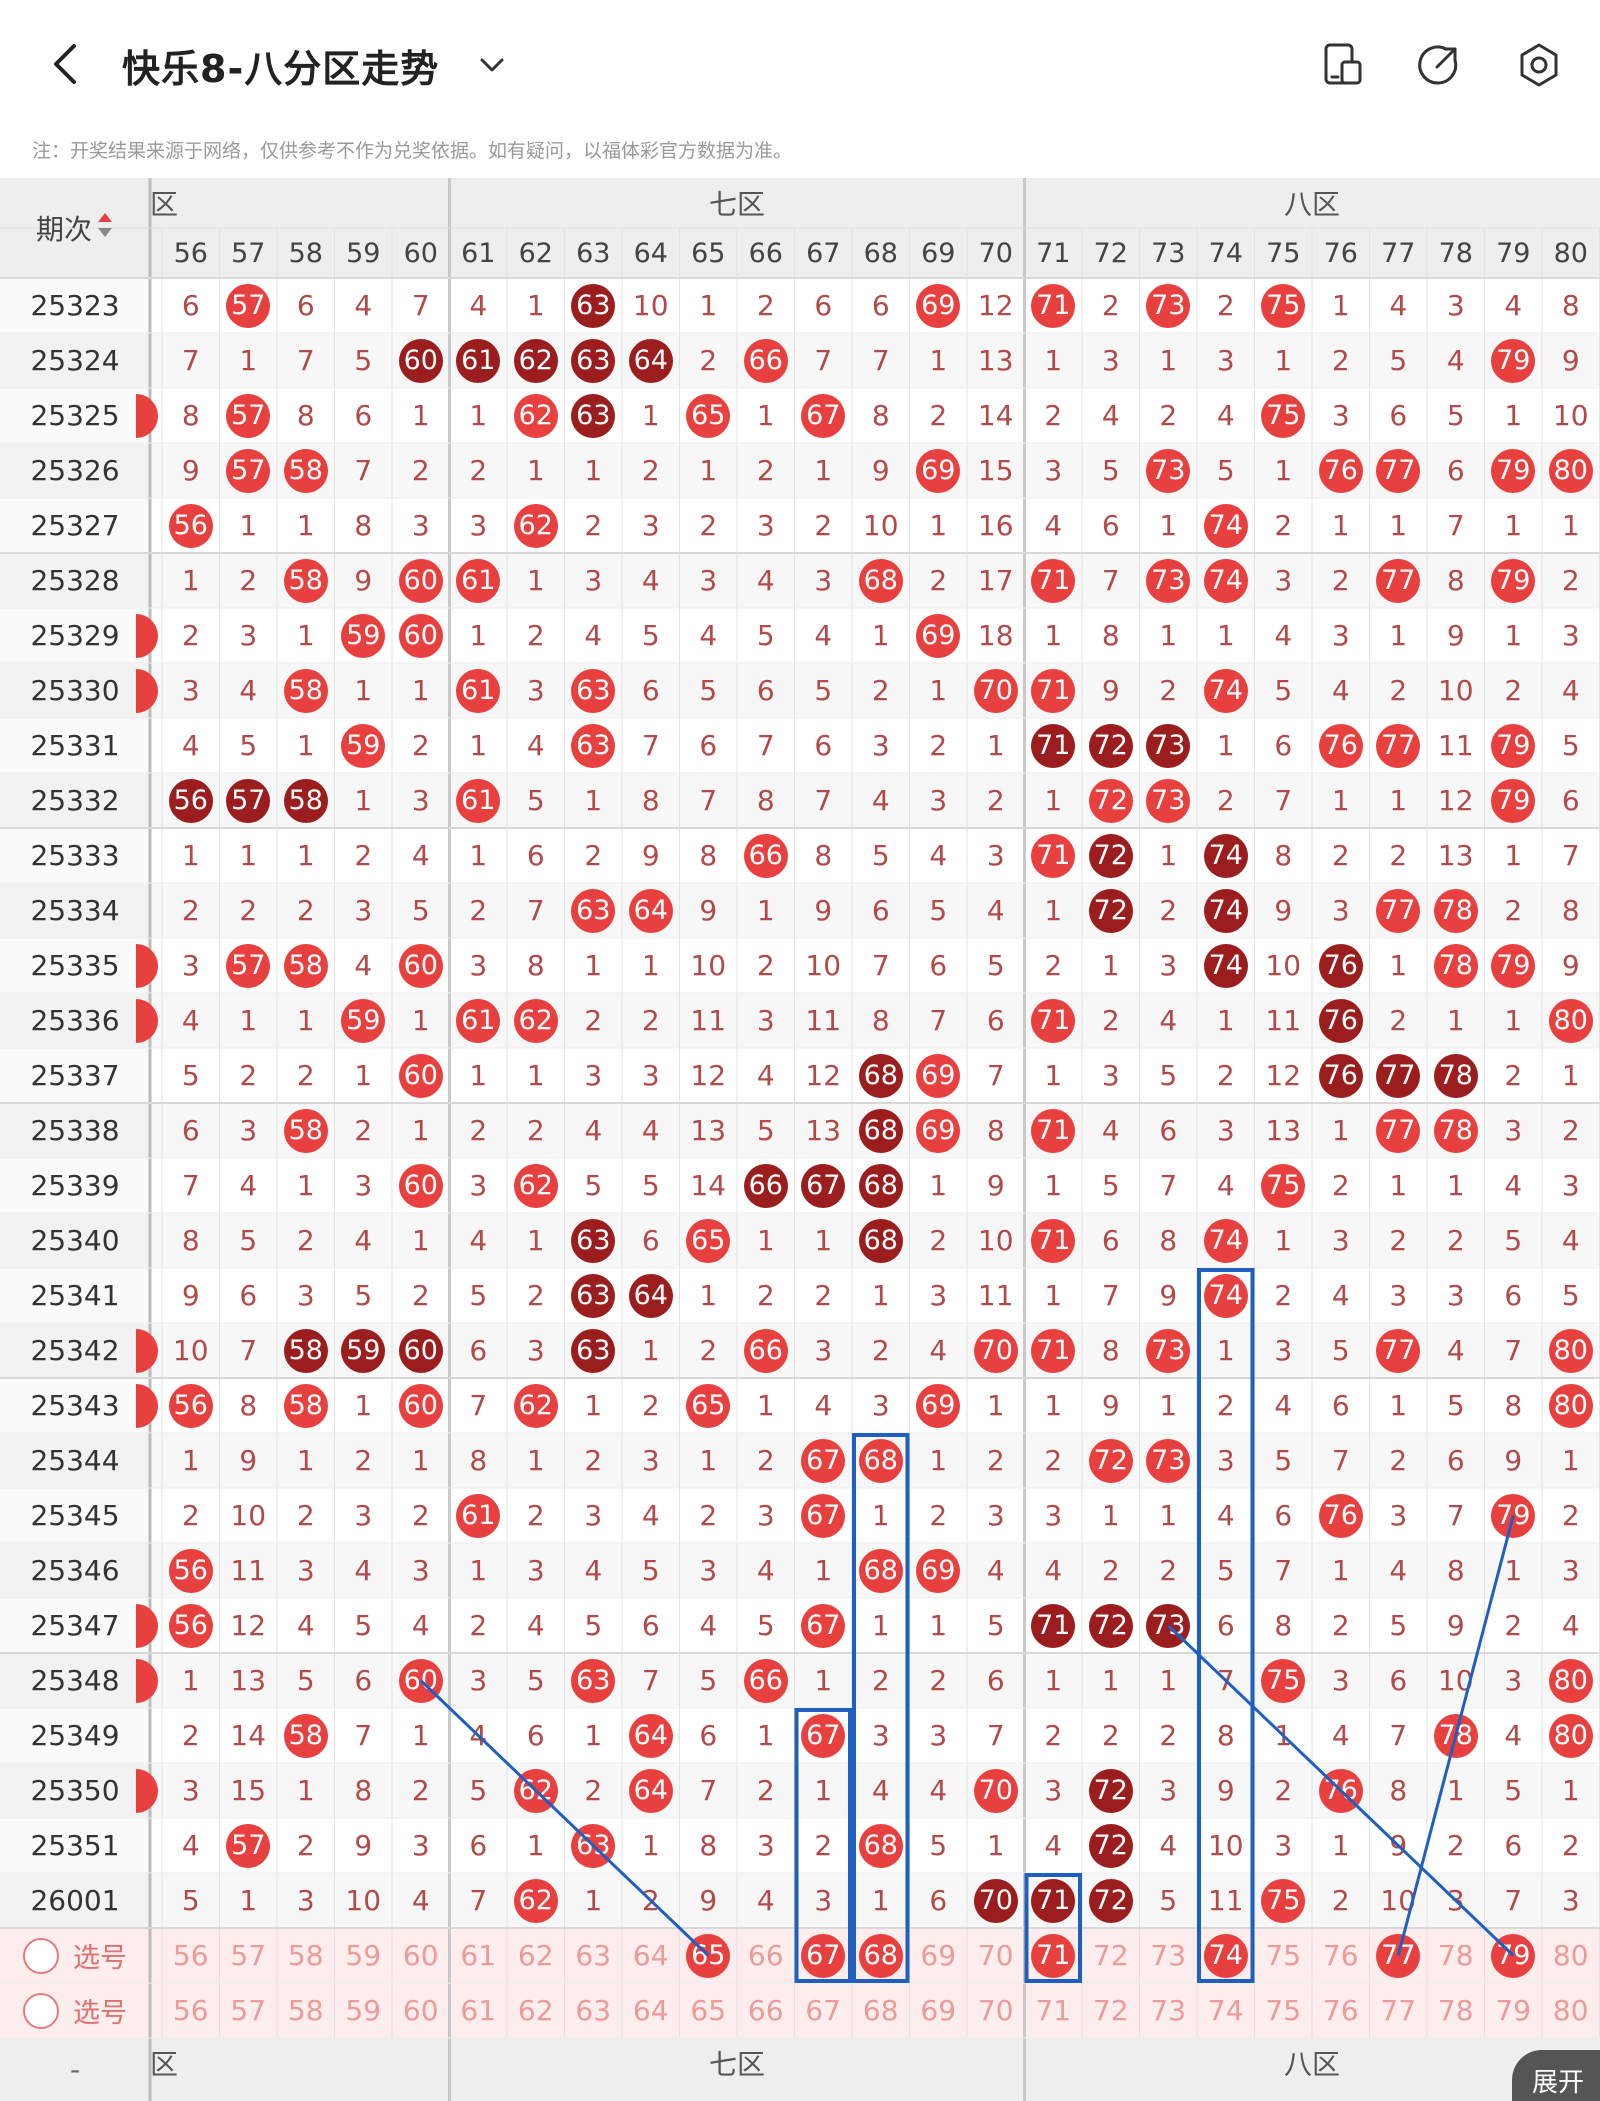 This screenshot has height=2101, width=1600. What do you see at coordinates (1539, 65) in the screenshot?
I see `settings-icon` at bounding box center [1539, 65].